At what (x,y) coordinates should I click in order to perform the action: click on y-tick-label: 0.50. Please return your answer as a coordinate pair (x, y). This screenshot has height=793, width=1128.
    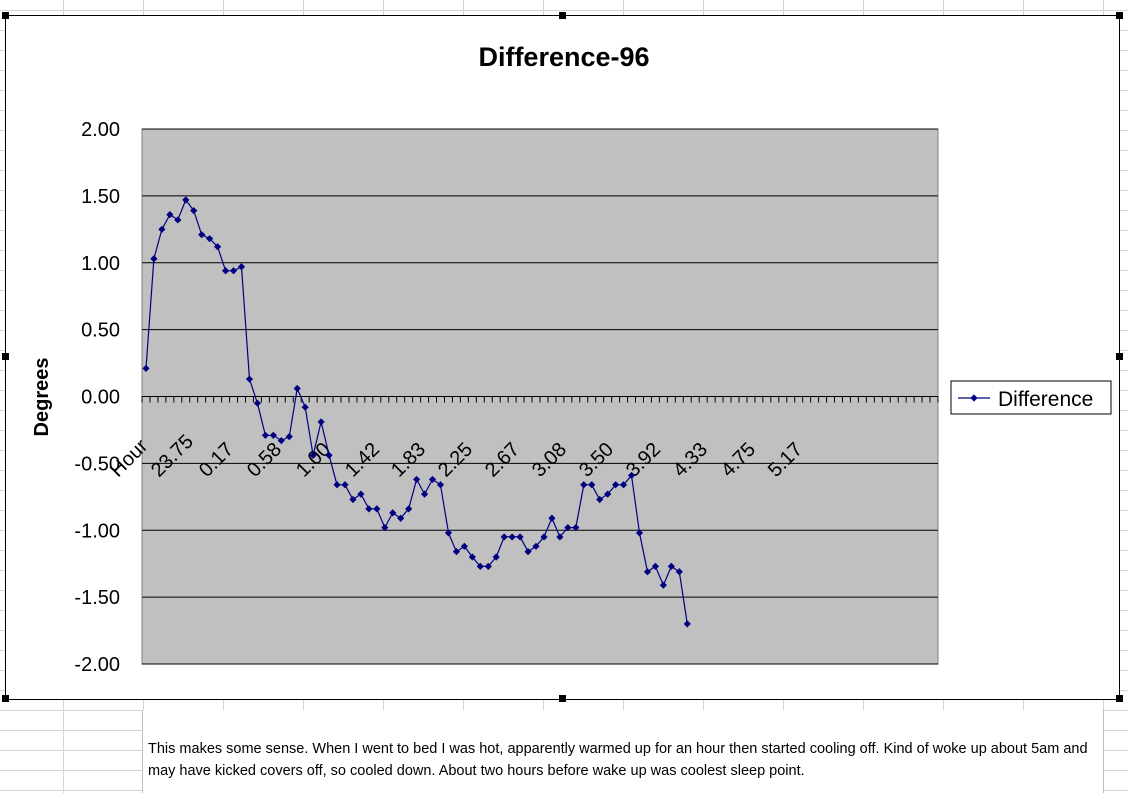
    Looking at the image, I should click on (100, 331).